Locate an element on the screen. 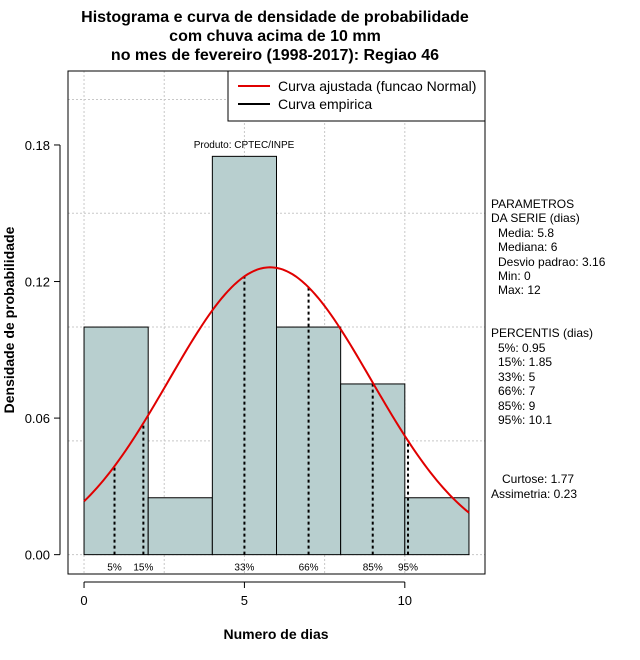  percentil-33: 33%: 5 is located at coordinates (517, 377).